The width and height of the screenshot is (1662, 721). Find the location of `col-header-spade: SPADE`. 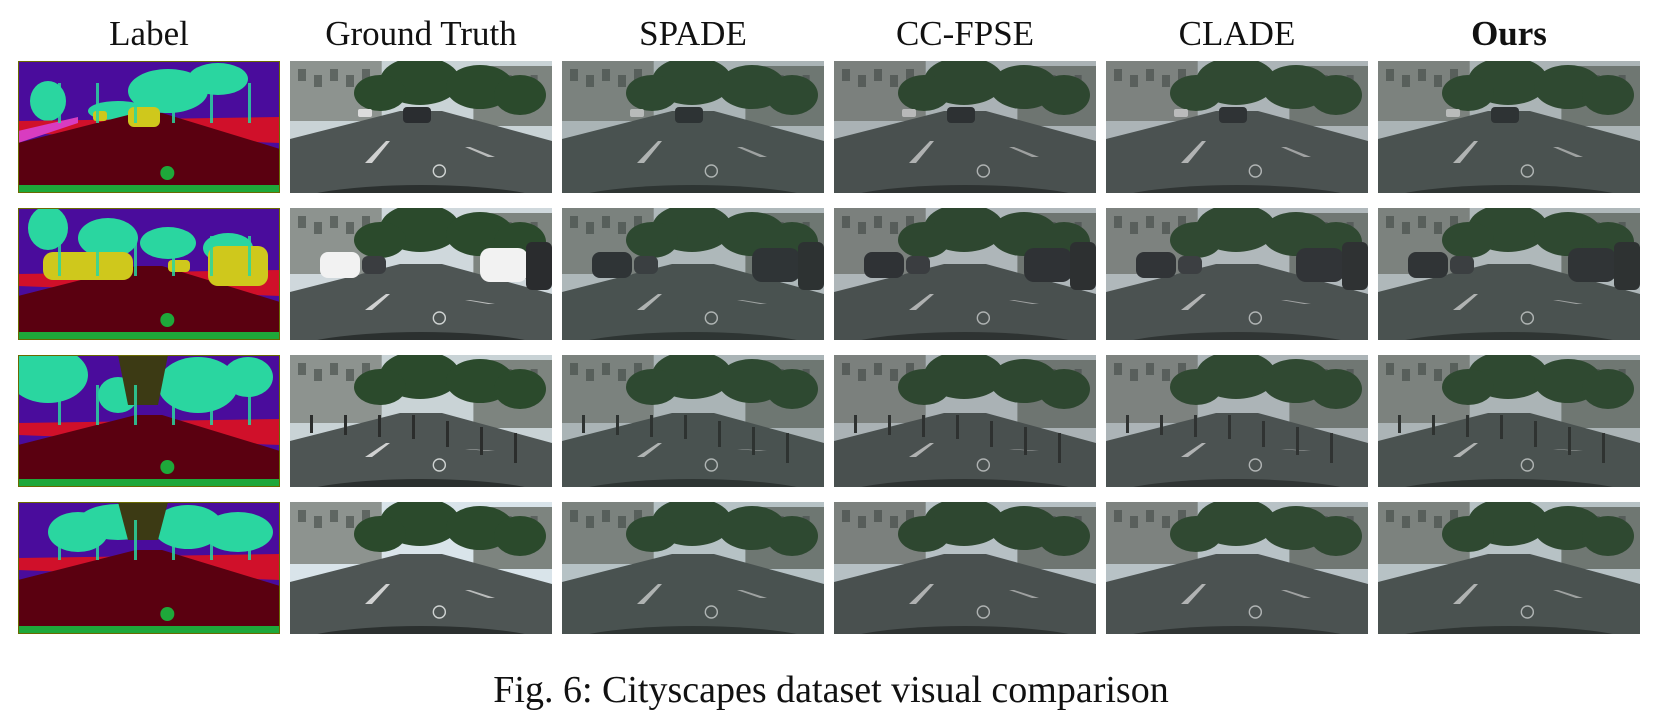

col-header-spade: SPADE is located at coordinates (693, 33).